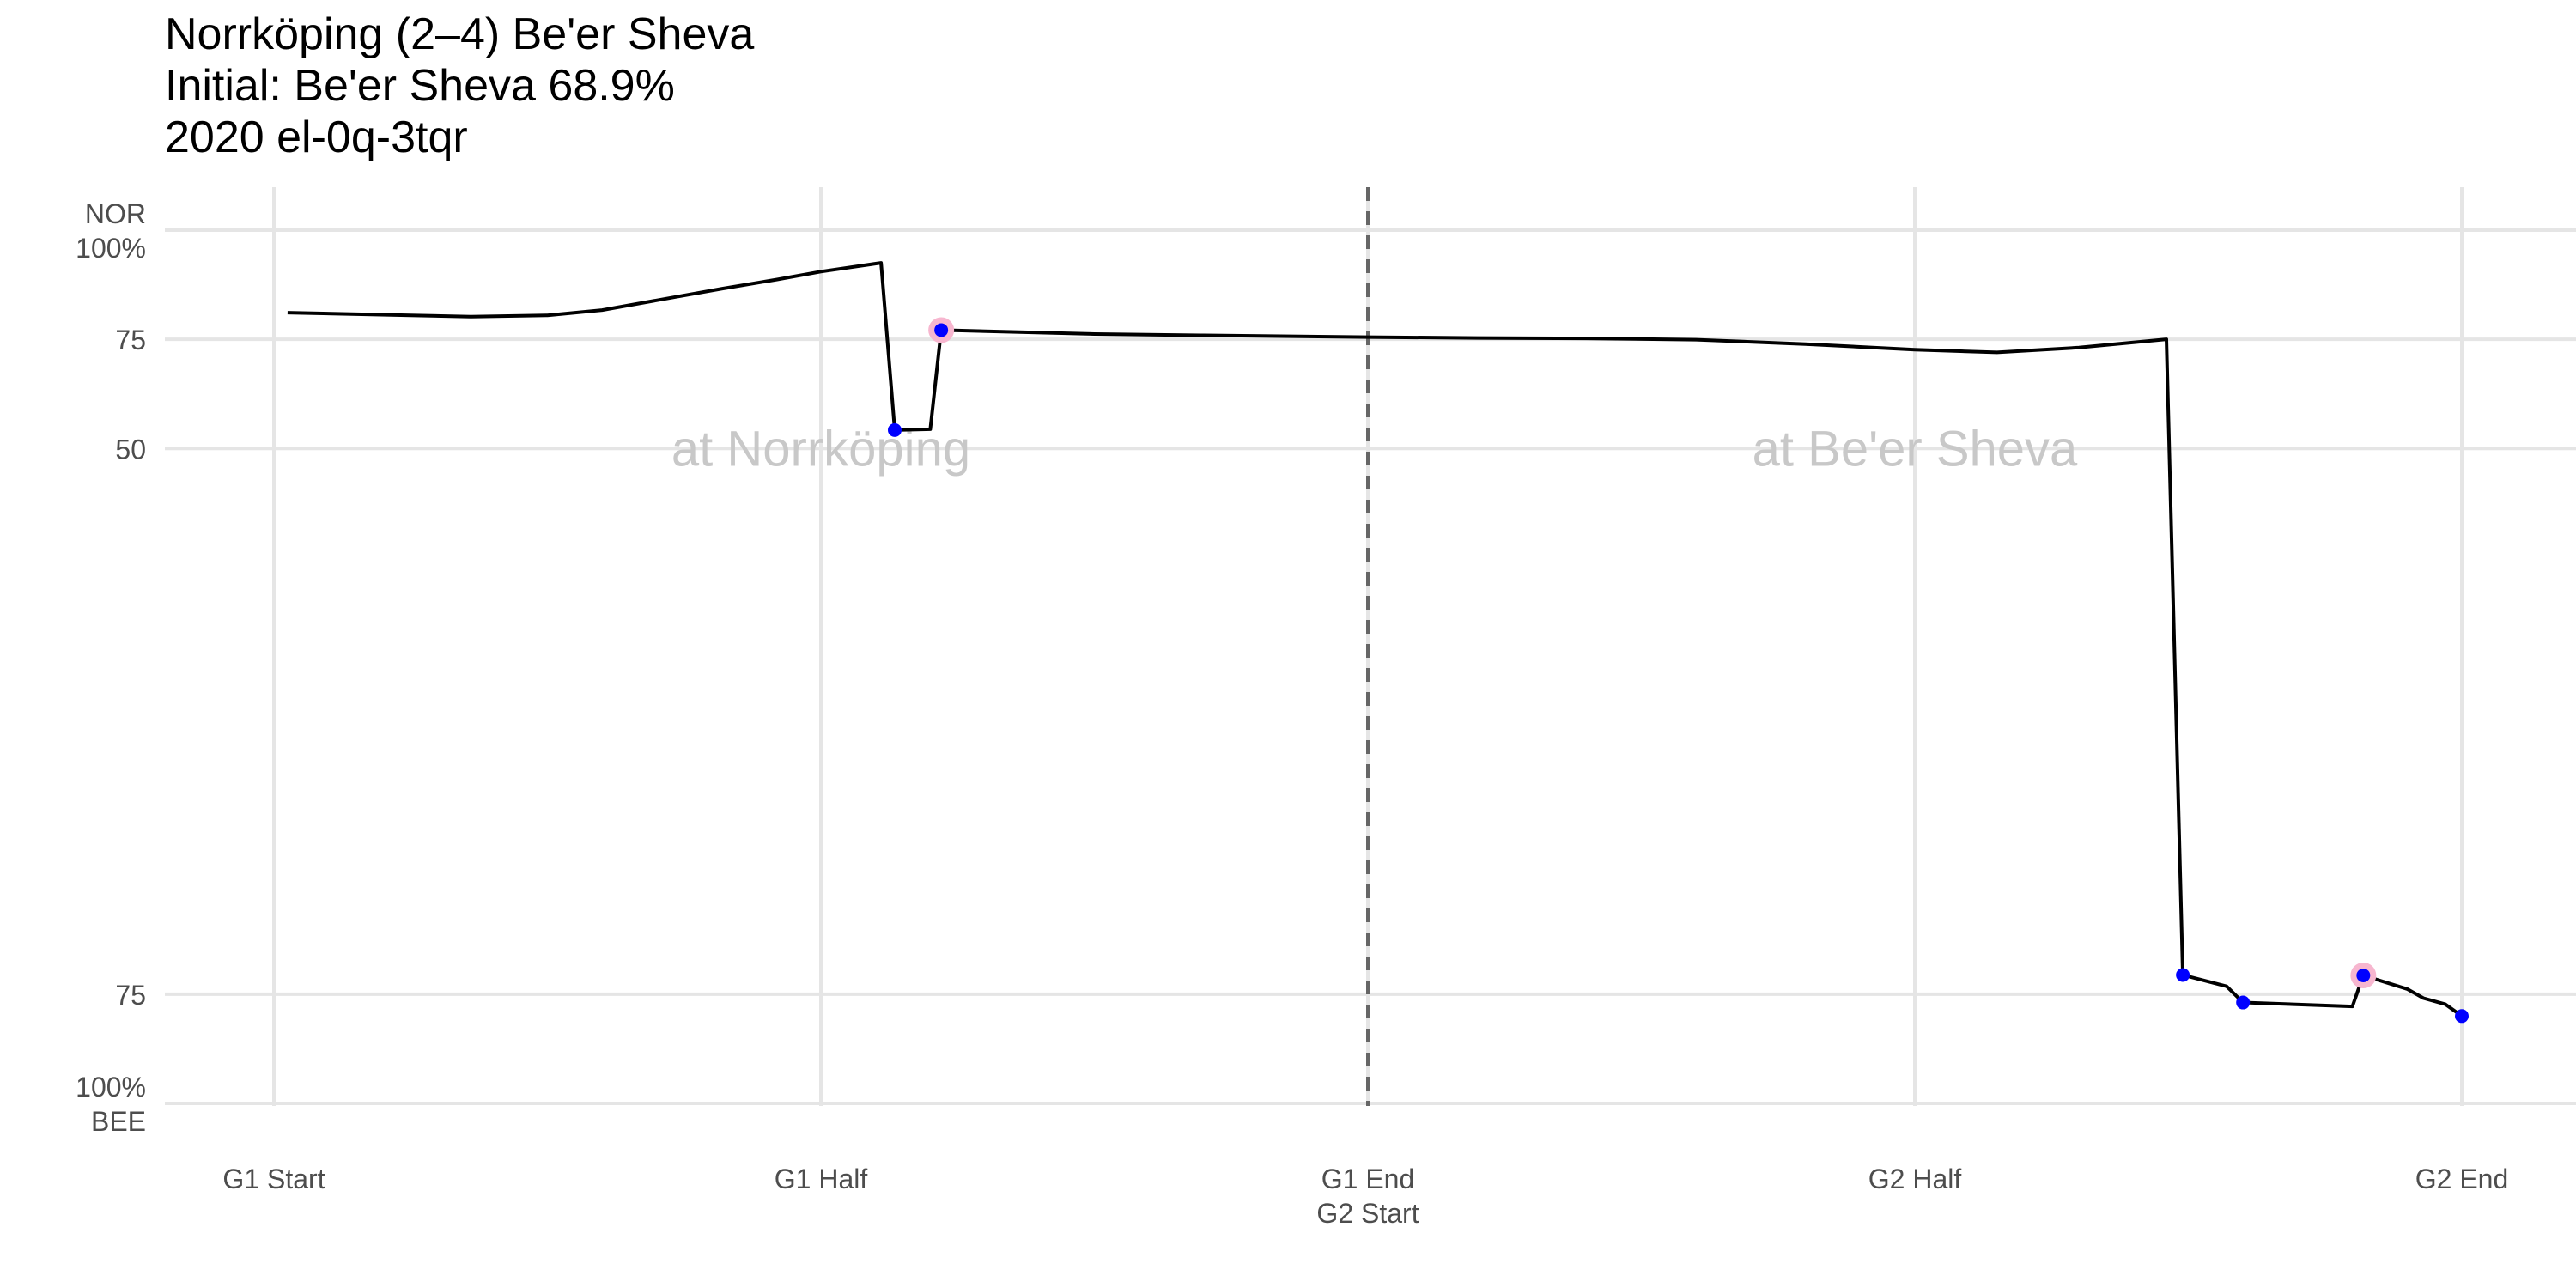 The height and width of the screenshot is (1288, 2576). Describe the element at coordinates (460, 34) in the screenshot. I see `chart-title: Norrköping (2–4) Be'er Sheva` at that location.